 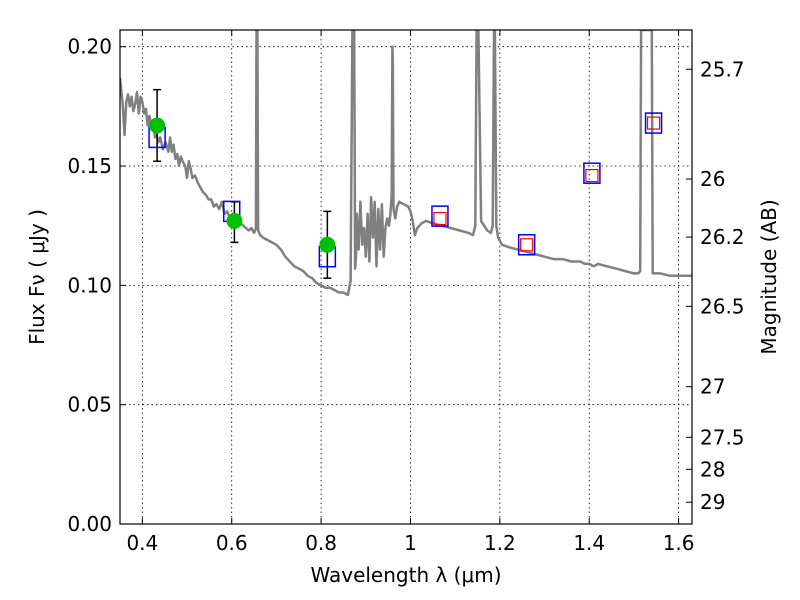 What do you see at coordinates (232, 543) in the screenshot?
I see `x-tick-label: 0.6` at bounding box center [232, 543].